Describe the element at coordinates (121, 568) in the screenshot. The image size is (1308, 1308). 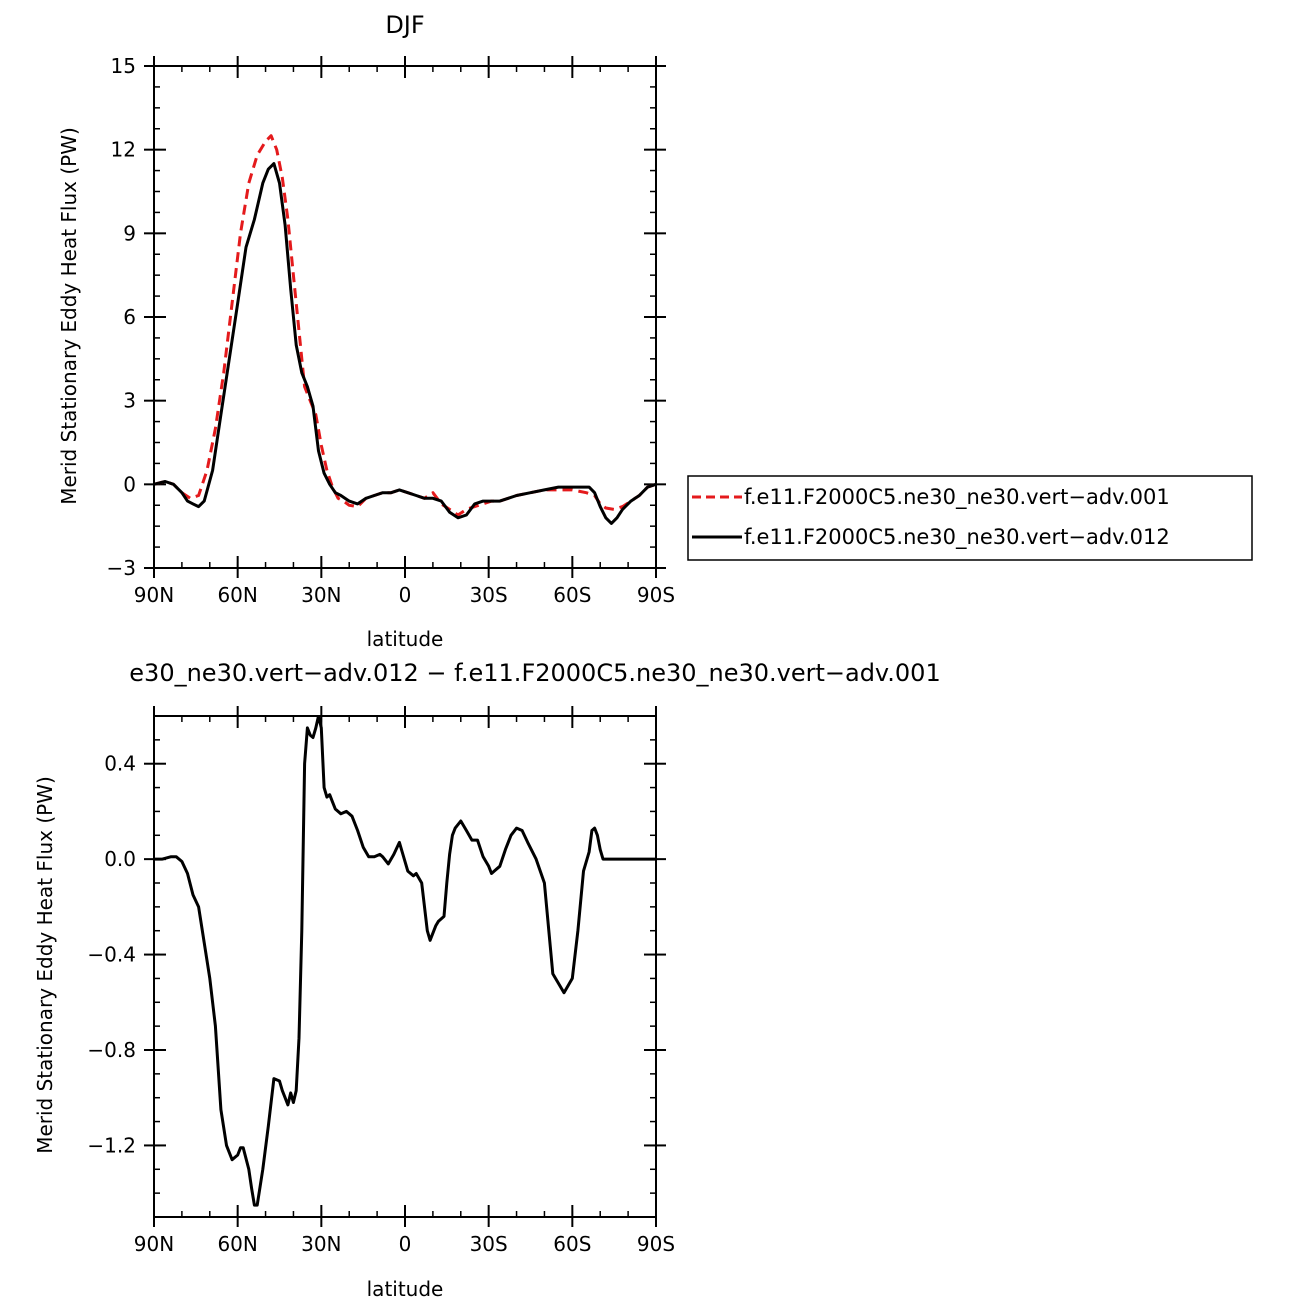
I see `top-chart-y-tick-label: −3` at that location.